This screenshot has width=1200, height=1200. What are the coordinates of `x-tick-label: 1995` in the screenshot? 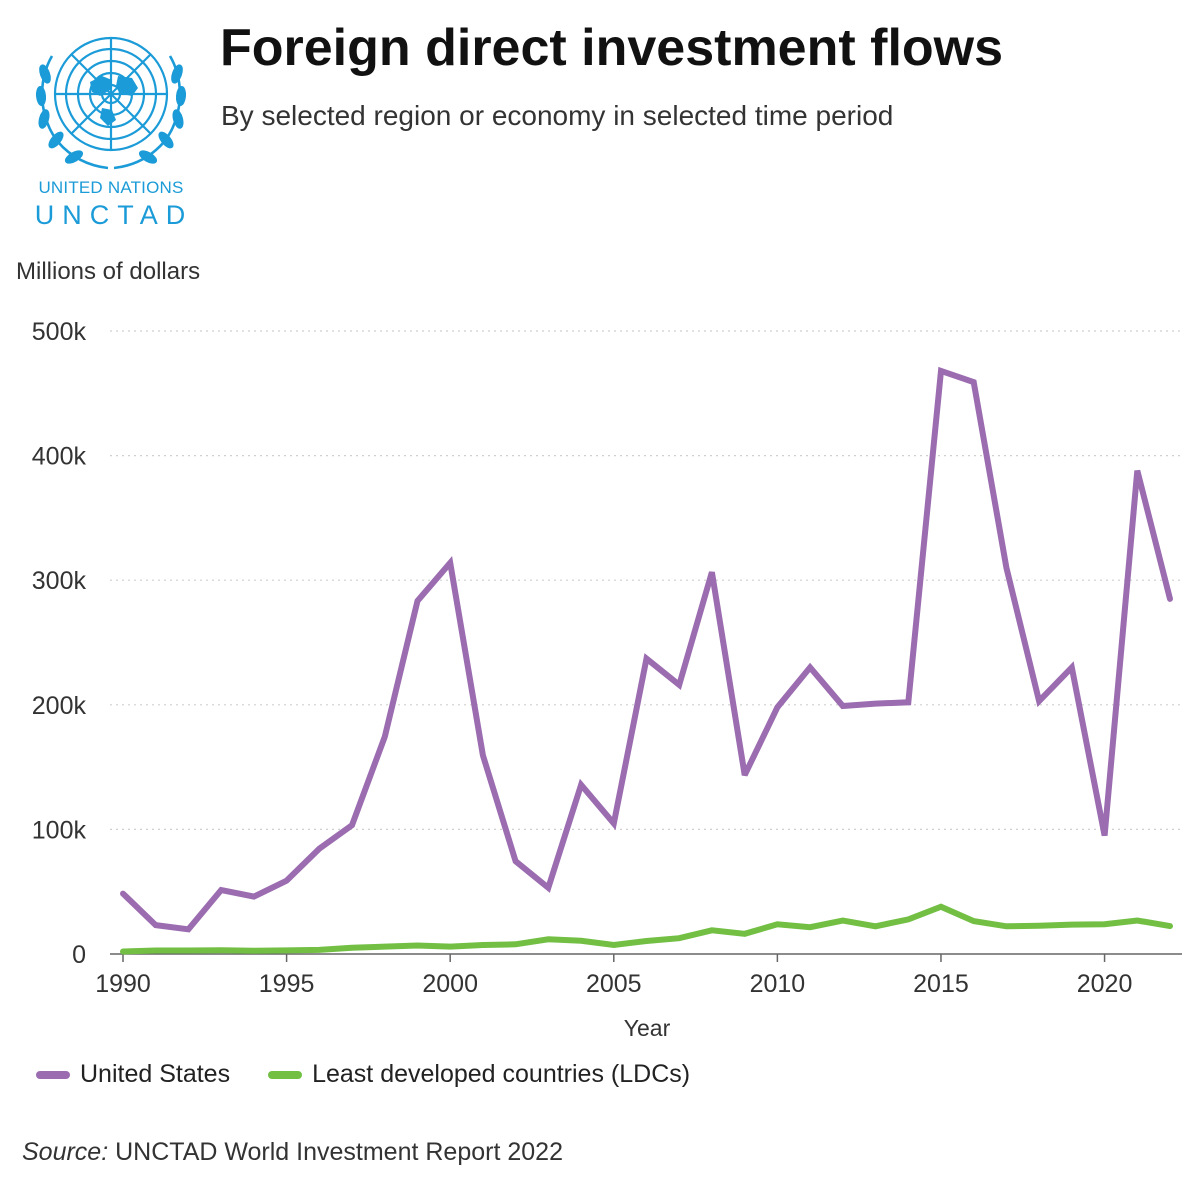 It's located at (287, 984).